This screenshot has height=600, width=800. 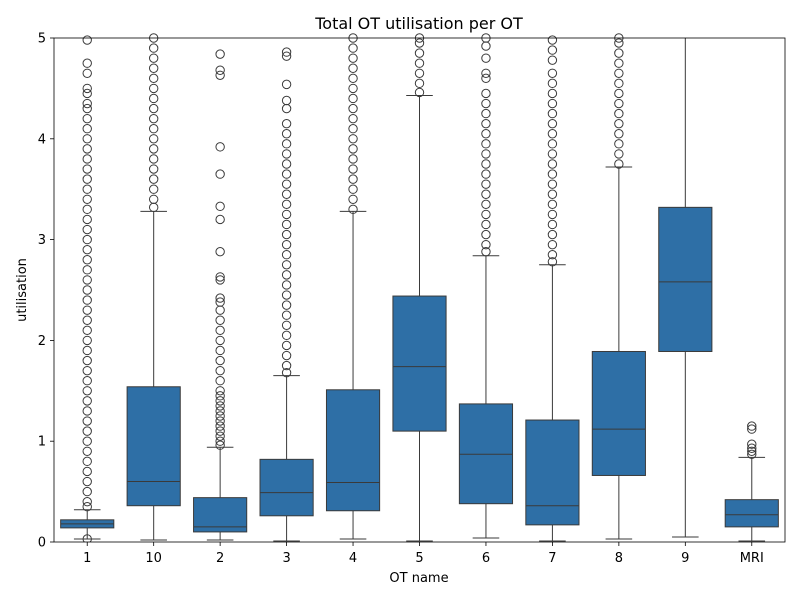 I want to click on x-tick-label: 5, so click(x=419, y=558).